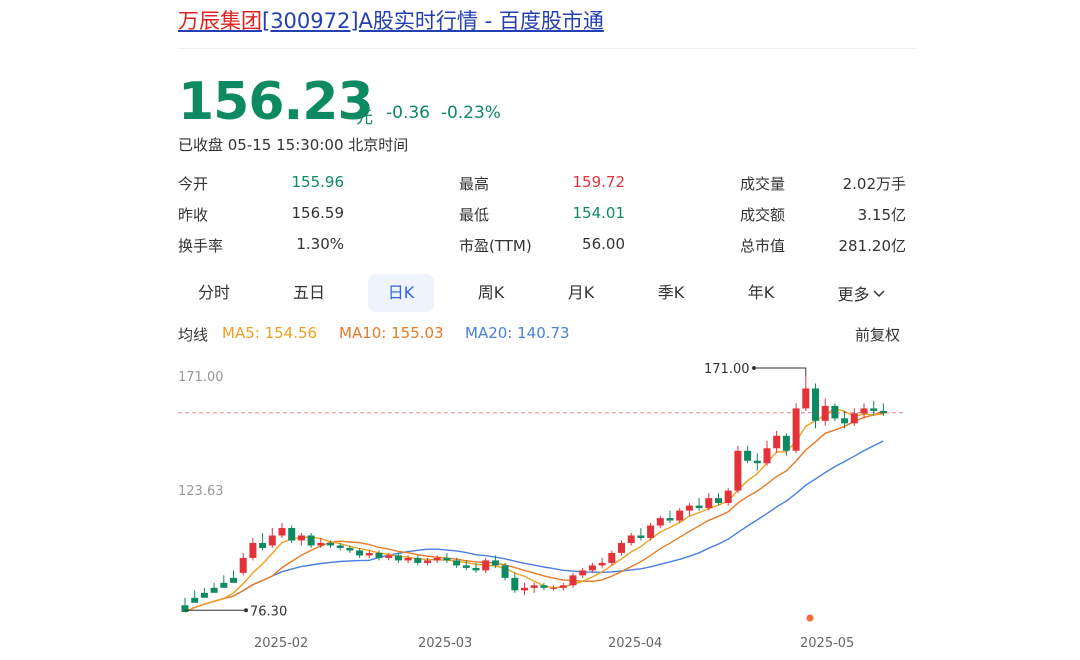 The image size is (1080, 660). Describe the element at coordinates (635, 643) in the screenshot. I see `x-tick-label: 2025-04` at that location.